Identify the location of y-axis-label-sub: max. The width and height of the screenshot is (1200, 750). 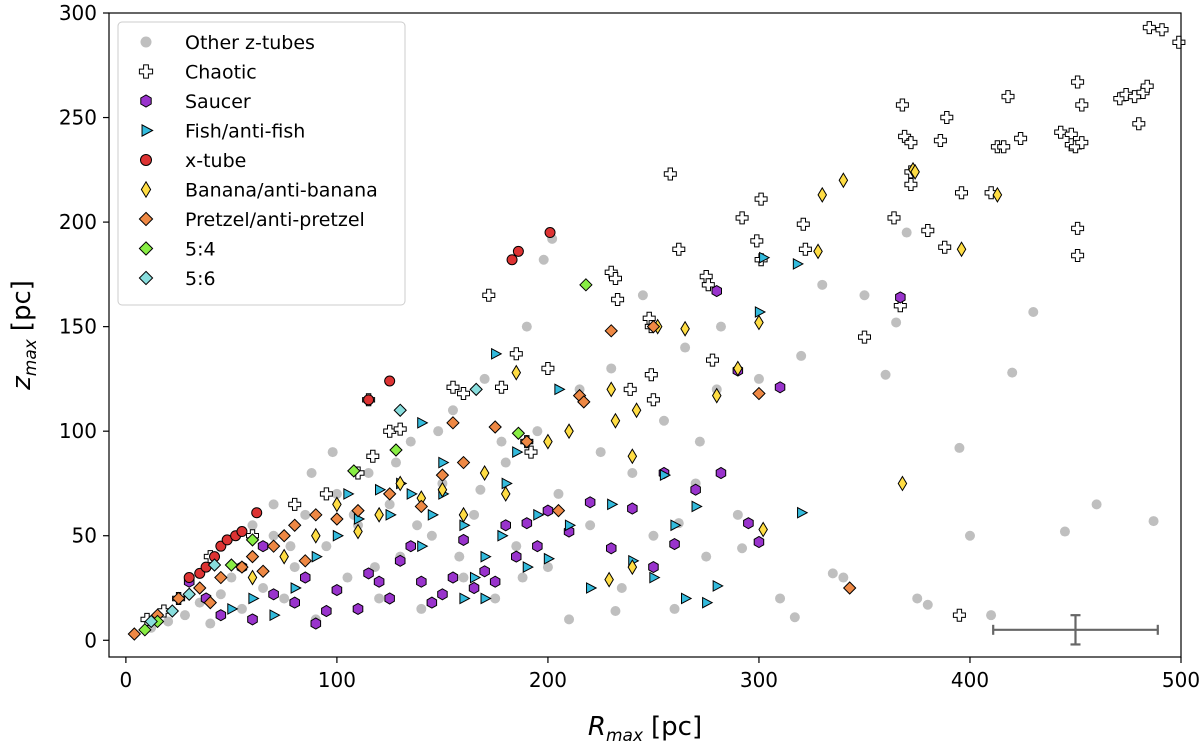
(31, 357).